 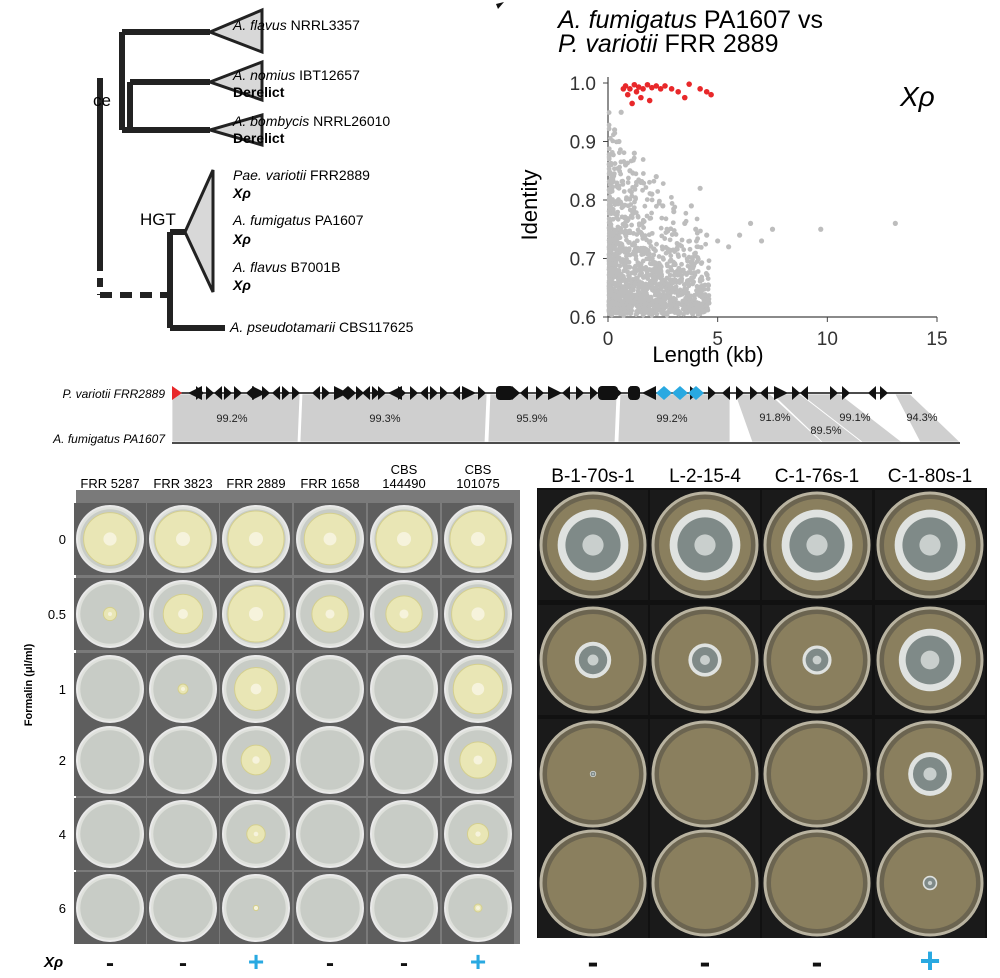 I want to click on plus-sign: +, so click(x=929, y=961).